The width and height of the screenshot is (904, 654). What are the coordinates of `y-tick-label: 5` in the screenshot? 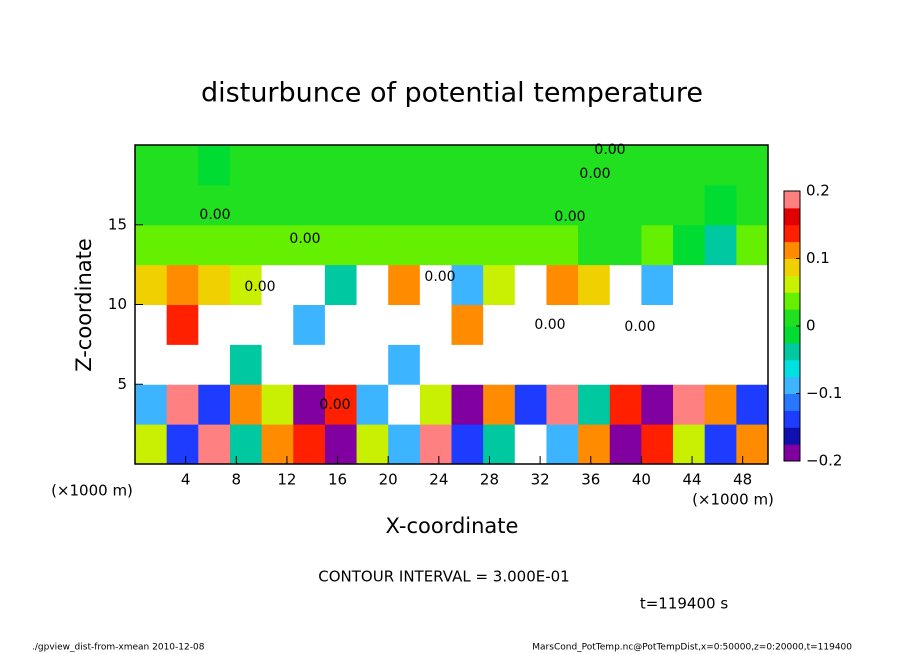 It's located at (122, 384).